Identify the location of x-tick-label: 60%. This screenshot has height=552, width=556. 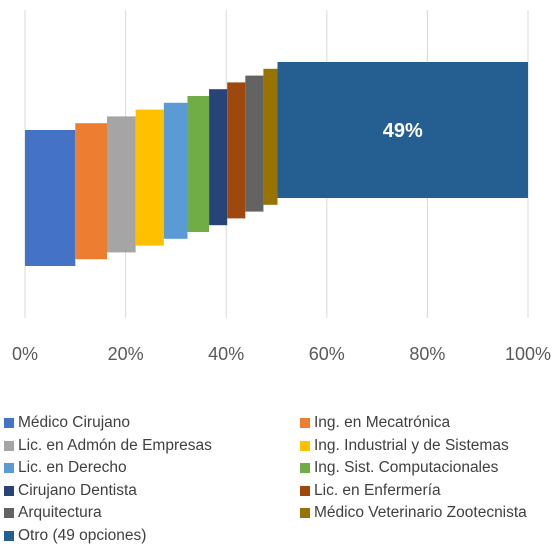
(327, 354).